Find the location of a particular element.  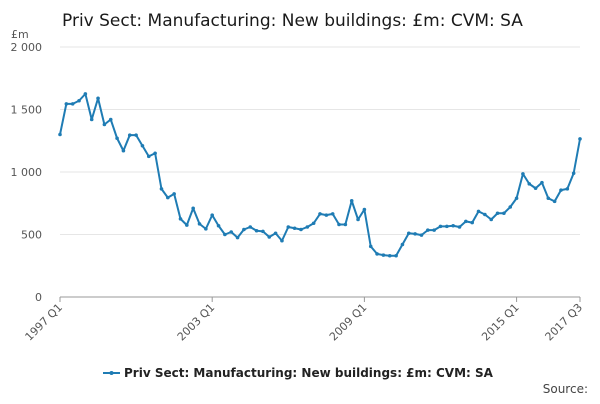

x-tick-label: 1997 Q1 is located at coordinates (44, 322).